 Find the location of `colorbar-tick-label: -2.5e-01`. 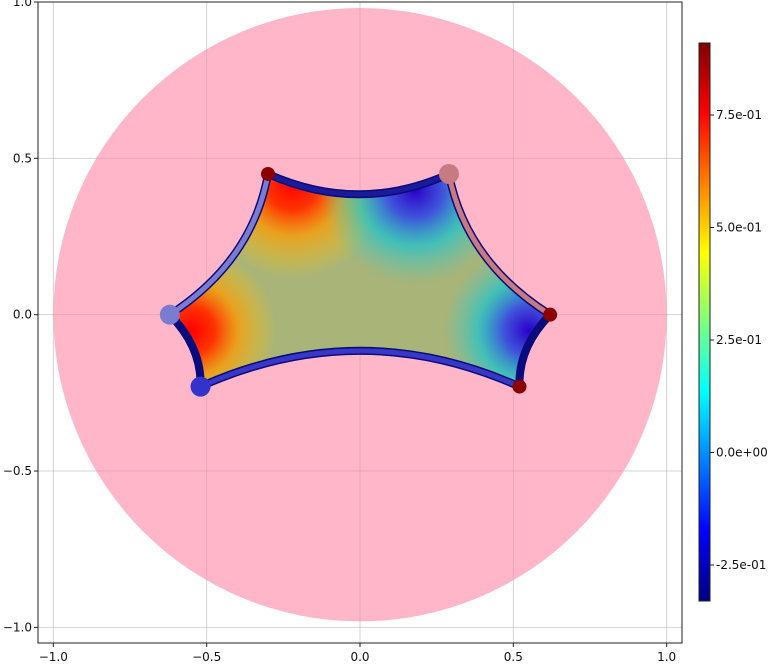

colorbar-tick-label: -2.5e-01 is located at coordinates (741, 565).